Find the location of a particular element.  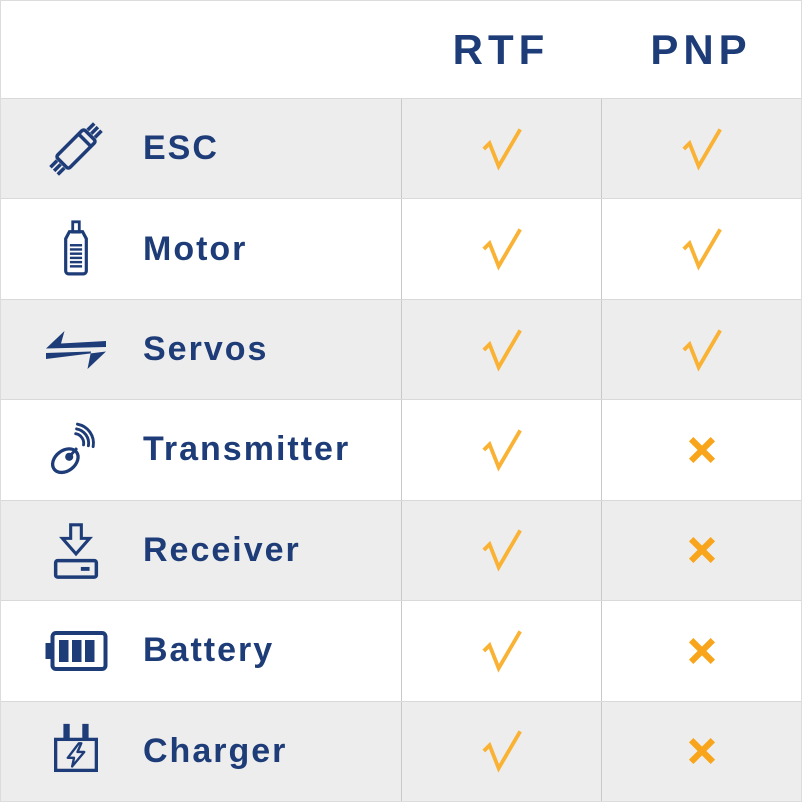

servos-icon is located at coordinates (76, 350).